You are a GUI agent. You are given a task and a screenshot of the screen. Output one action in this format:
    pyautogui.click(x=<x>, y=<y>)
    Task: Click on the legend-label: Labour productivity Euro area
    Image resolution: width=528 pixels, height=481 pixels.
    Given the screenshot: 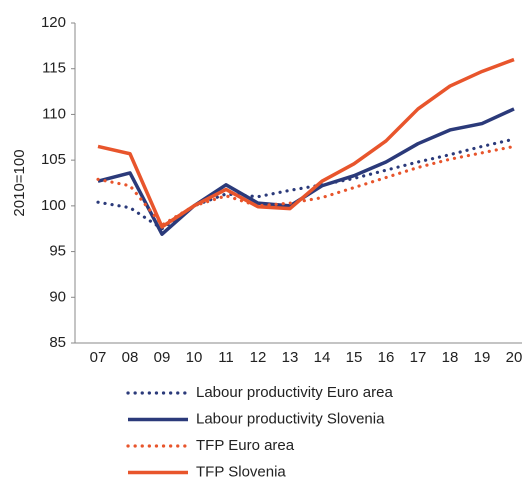 What is the action you would take?
    pyautogui.click(x=294, y=392)
    